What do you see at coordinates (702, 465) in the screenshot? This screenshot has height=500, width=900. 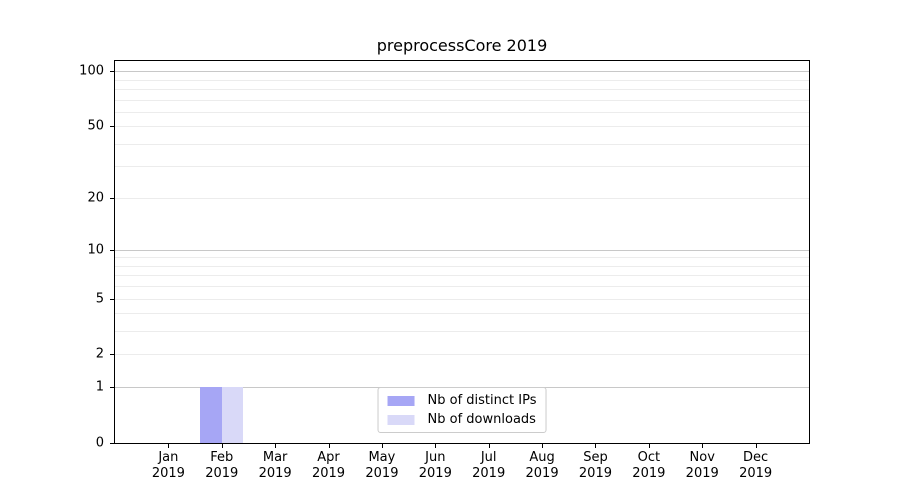 I see `x-axis-tick-label: Nov 2019` at bounding box center [702, 465].